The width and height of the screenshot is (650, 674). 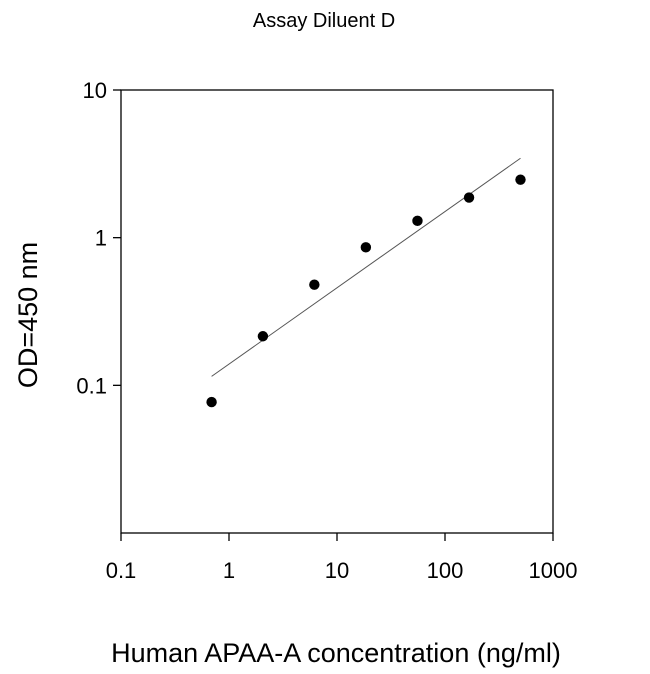 I want to click on y-axis: 0.1 1 10, so click(x=98, y=238).